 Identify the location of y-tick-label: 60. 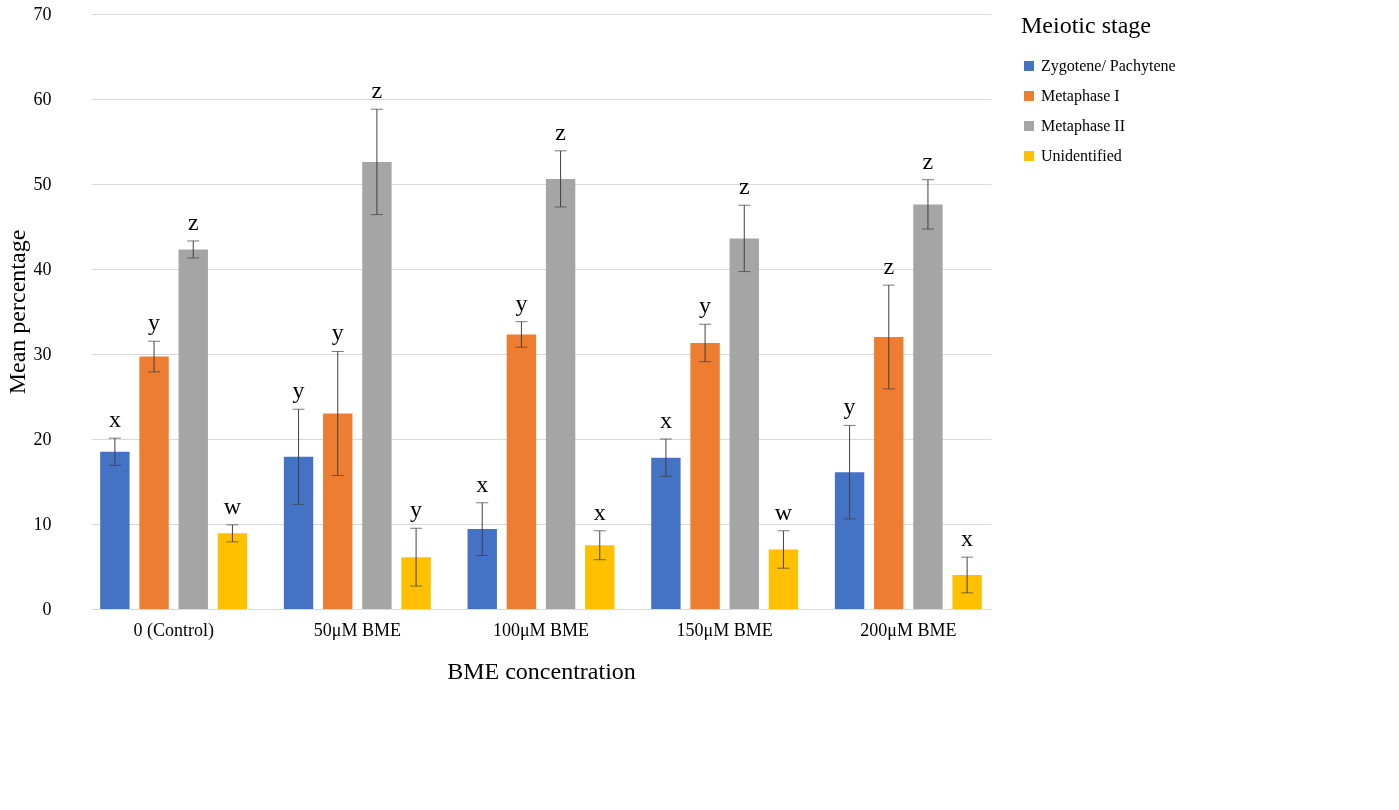
(42, 98).